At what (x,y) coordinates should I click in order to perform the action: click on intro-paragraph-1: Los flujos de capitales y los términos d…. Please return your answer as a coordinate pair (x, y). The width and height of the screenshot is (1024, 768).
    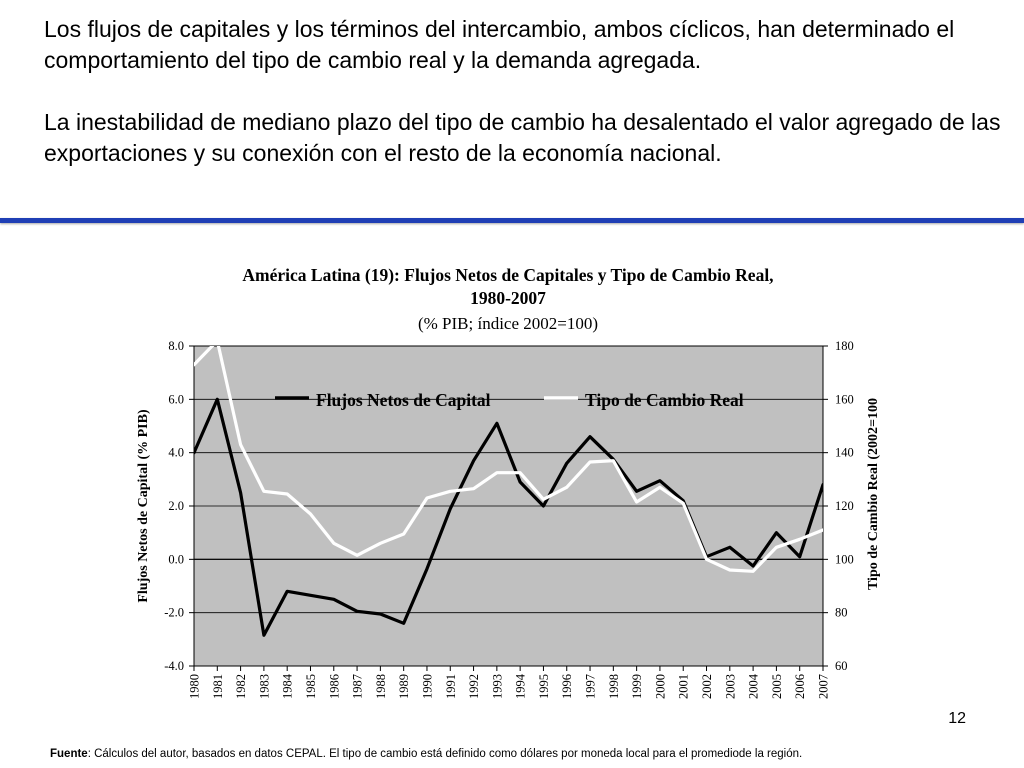
    Looking at the image, I should click on (499, 44).